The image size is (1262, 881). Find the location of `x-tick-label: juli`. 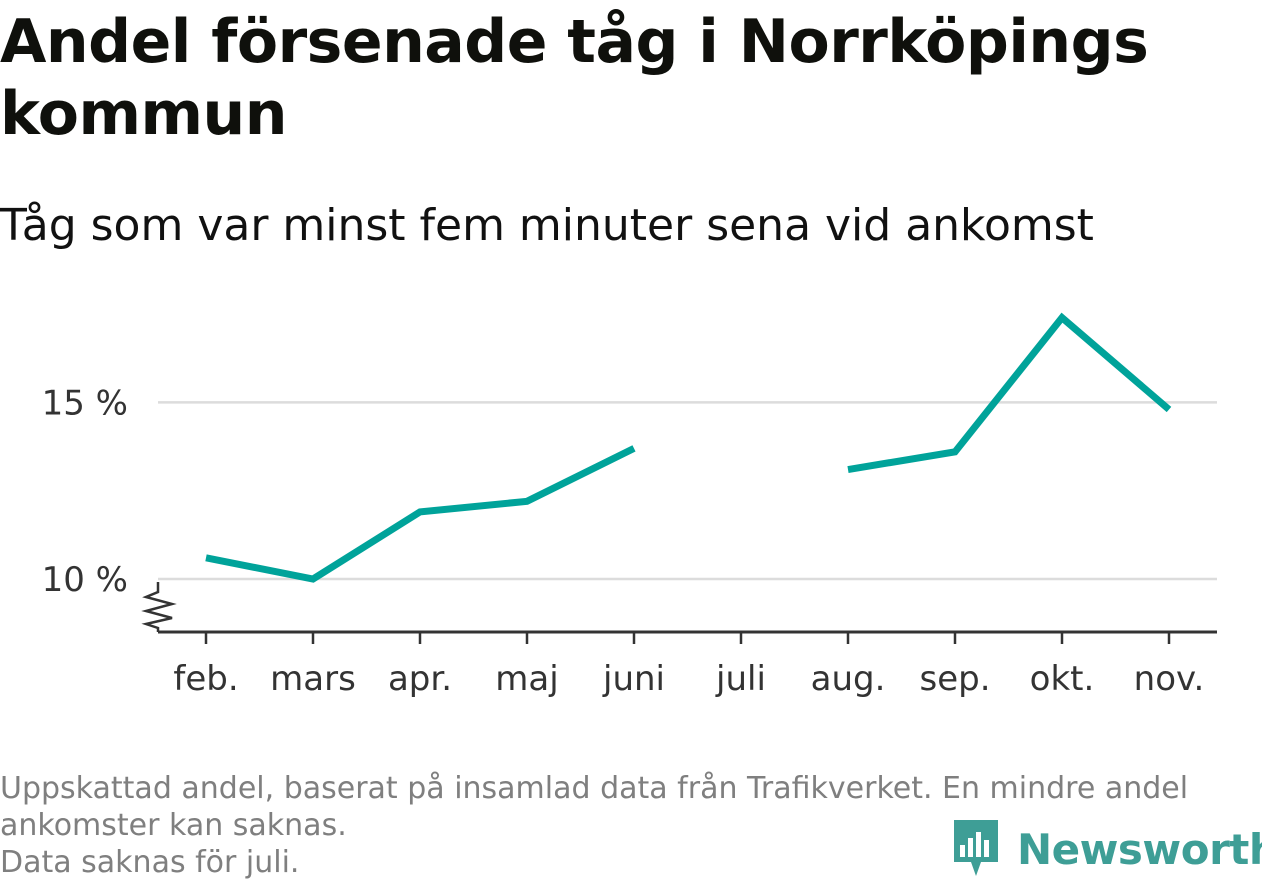

x-tick-label: juli is located at coordinates (740, 679).